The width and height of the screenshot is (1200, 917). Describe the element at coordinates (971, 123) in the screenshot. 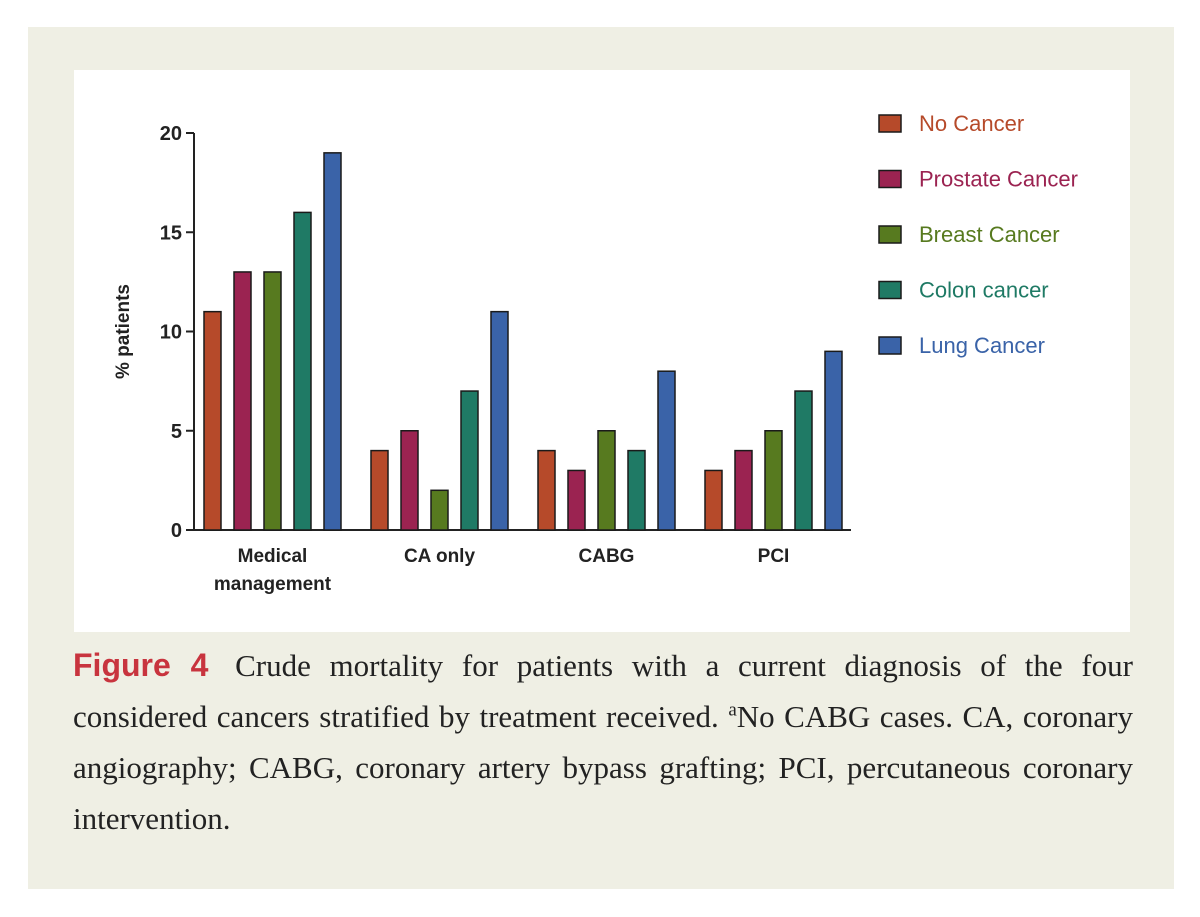

I see `legend-label: No Cancer` at that location.